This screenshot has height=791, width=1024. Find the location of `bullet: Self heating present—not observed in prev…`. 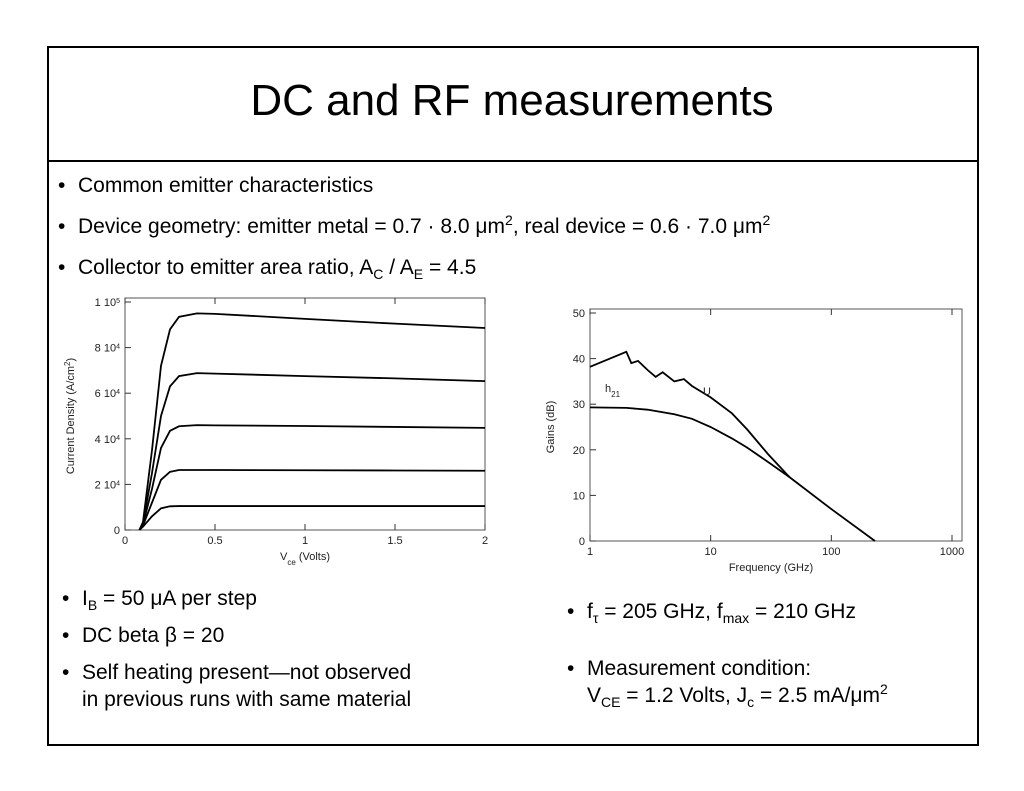

bullet: Self heating present—not observed in prev… is located at coordinates (236, 686).